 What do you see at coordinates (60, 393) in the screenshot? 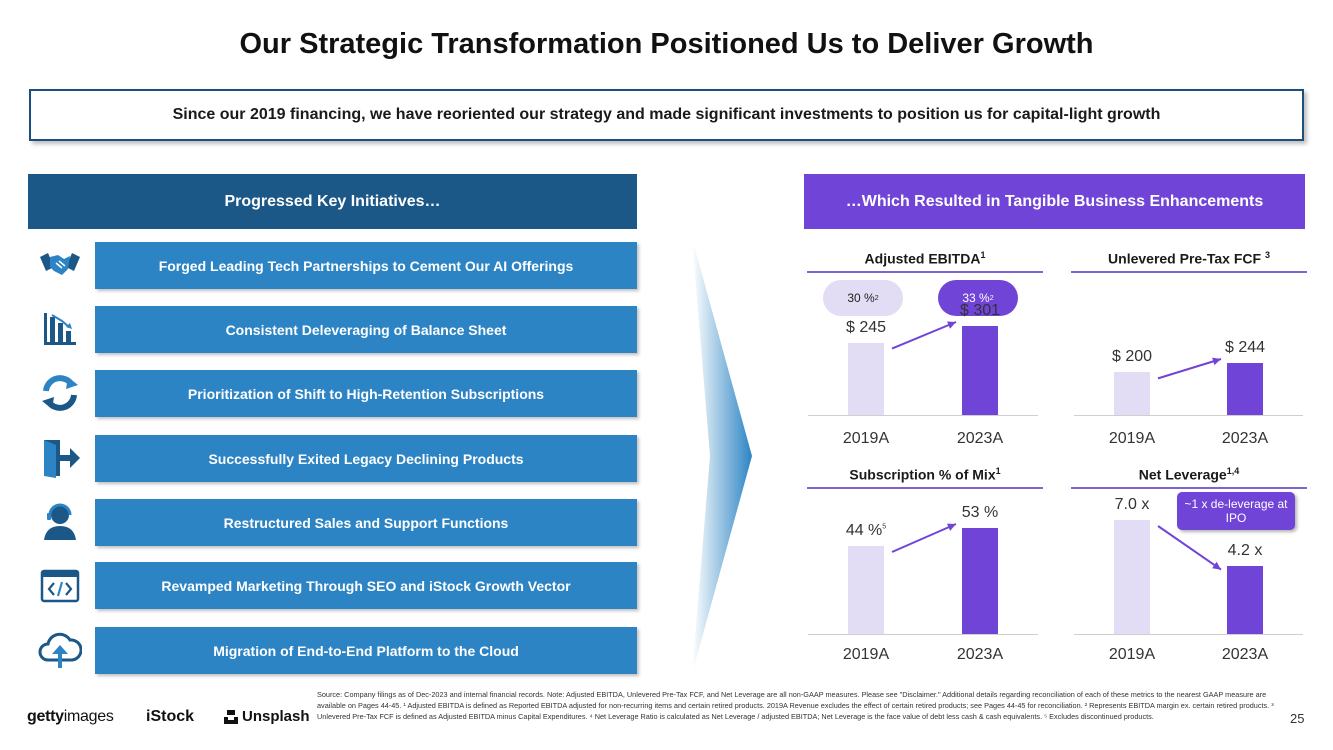
I see `refresh-icon` at bounding box center [60, 393].